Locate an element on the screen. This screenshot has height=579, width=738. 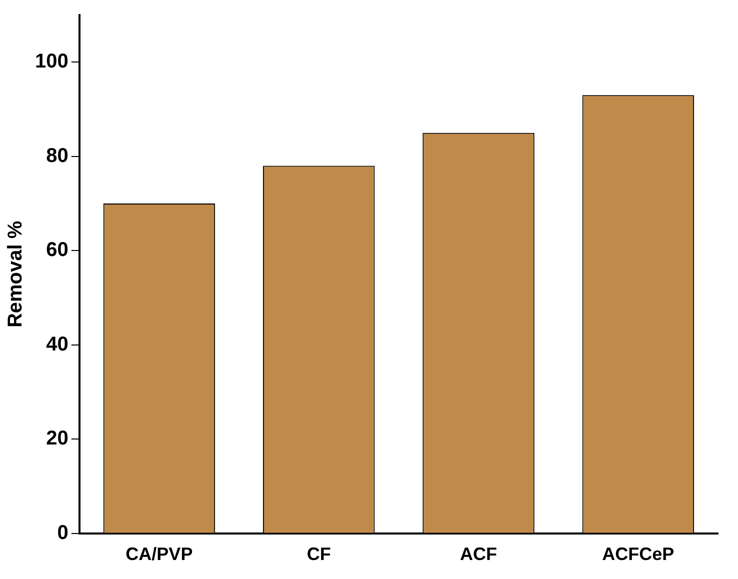
y-tick-label: 60 is located at coordinates (57, 250).